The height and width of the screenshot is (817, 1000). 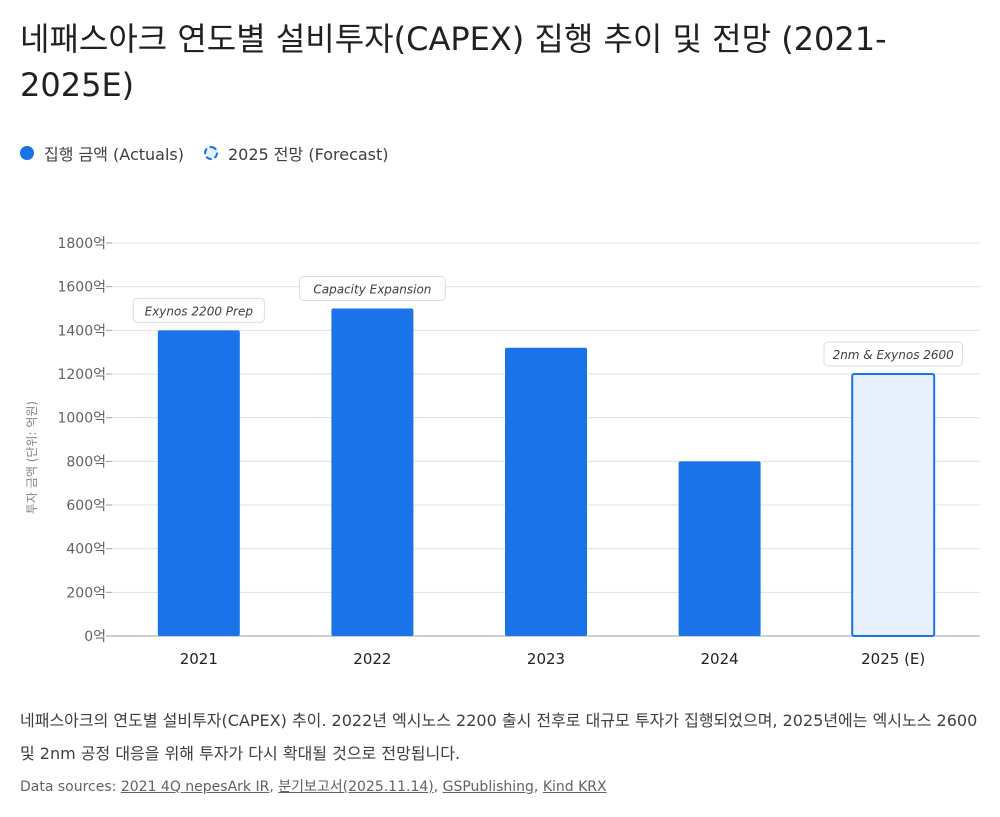 What do you see at coordinates (27, 153) in the screenshot?
I see `legend-swatch-actuals` at bounding box center [27, 153].